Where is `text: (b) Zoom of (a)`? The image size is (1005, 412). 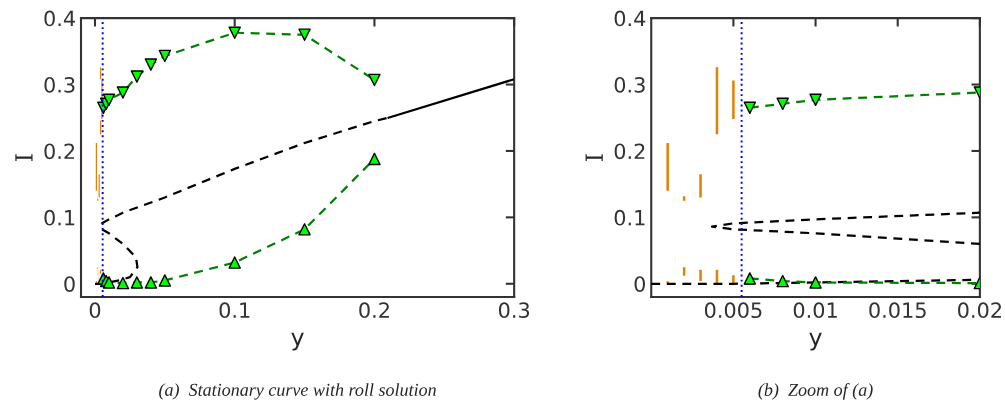 text: (b) Zoom of (a) is located at coordinates (815, 391).